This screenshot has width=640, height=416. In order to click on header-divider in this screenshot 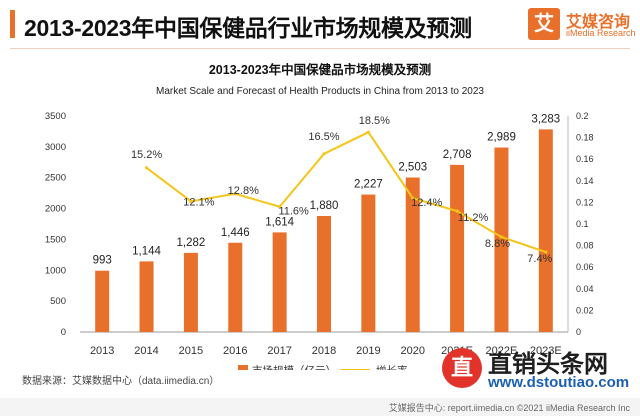, I will do `click(320, 48)`.